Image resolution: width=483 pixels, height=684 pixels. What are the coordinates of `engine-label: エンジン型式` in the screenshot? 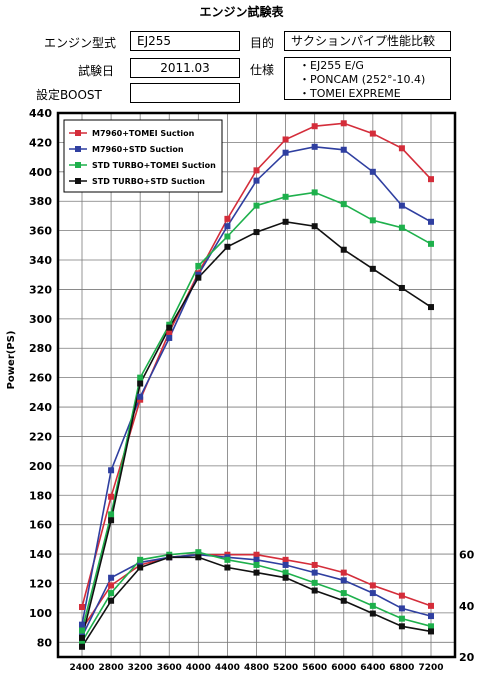 It's located at (80, 43).